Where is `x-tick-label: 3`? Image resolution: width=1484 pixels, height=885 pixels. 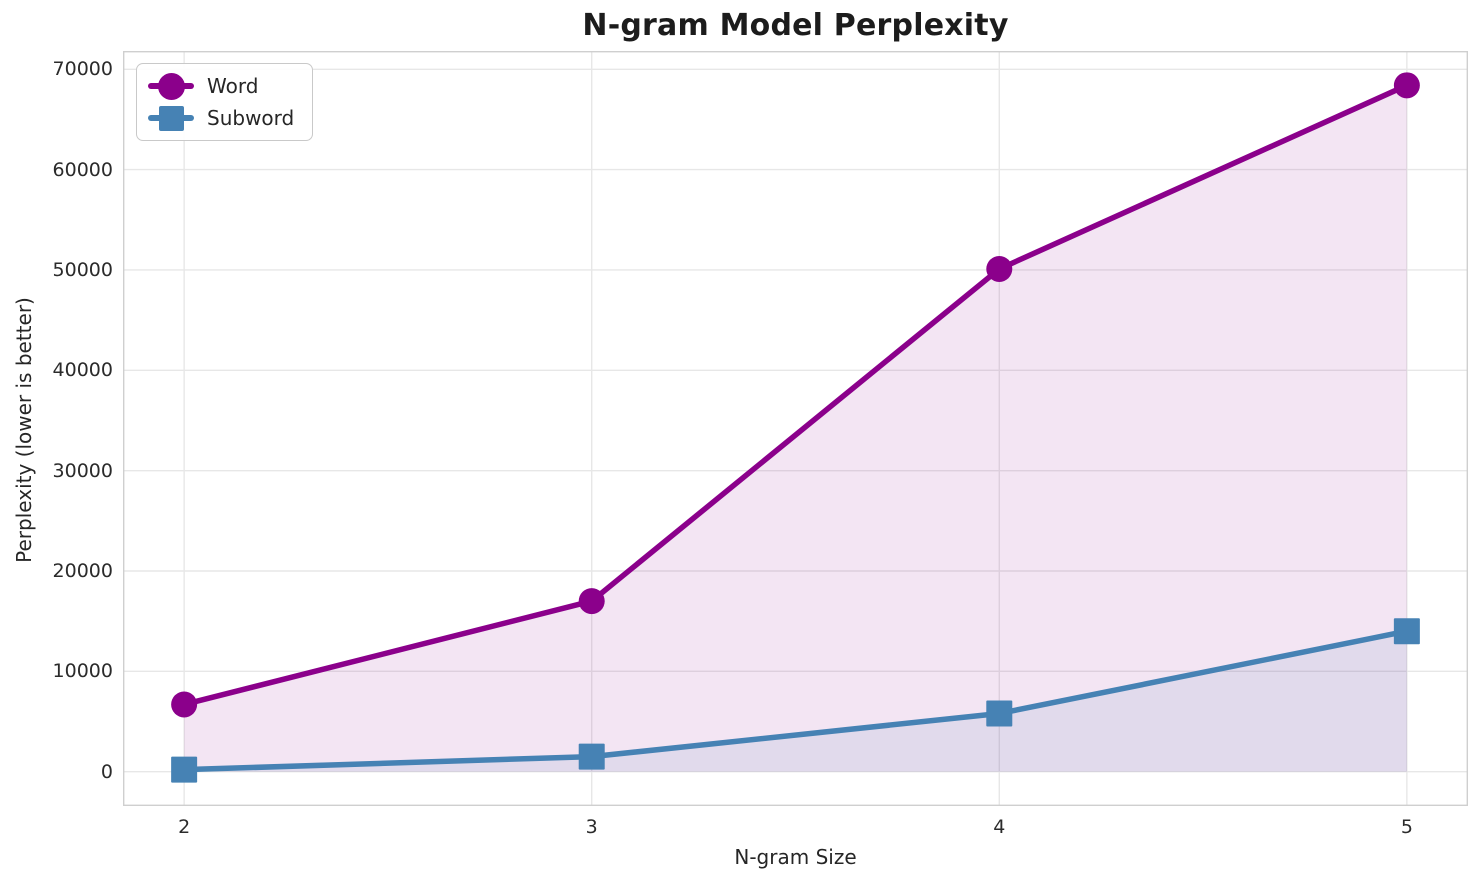 x-tick-label: 3 is located at coordinates (591, 827).